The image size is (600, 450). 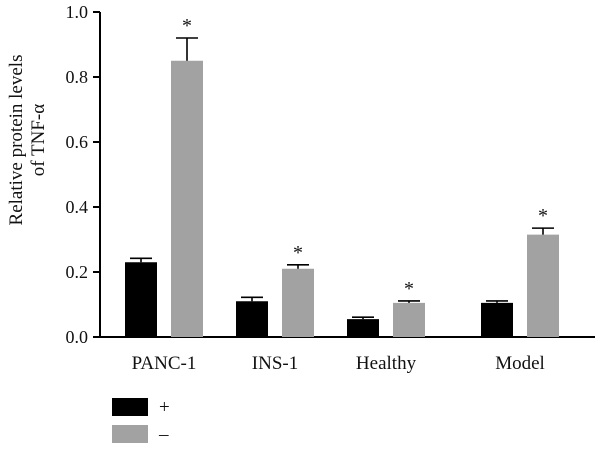 What do you see at coordinates (164, 363) in the screenshot?
I see `x-category-label: PANC-1` at bounding box center [164, 363].